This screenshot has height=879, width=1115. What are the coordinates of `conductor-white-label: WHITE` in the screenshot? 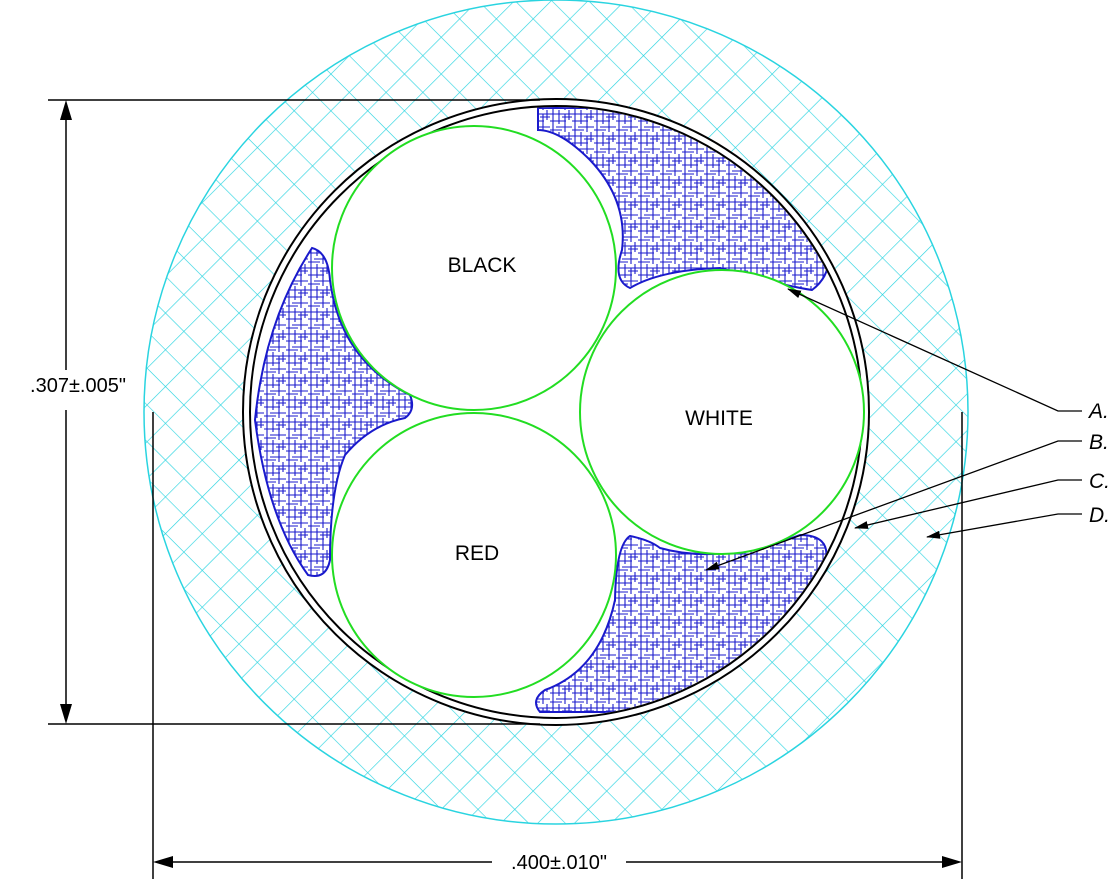 It's located at (719, 418).